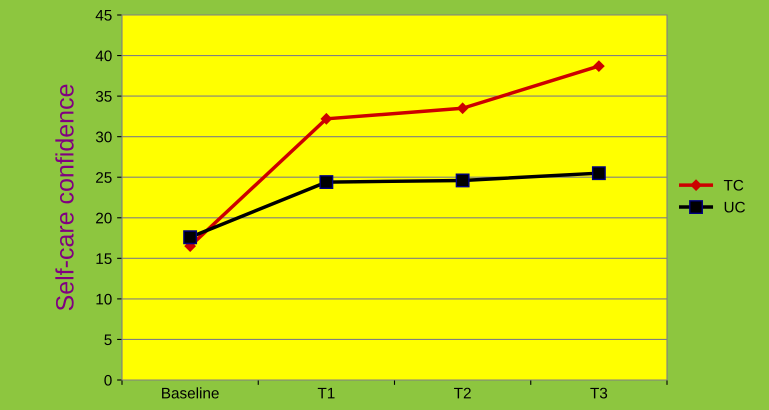 The height and width of the screenshot is (410, 769). What do you see at coordinates (108, 380) in the screenshot?
I see `y-tick-label: 0` at bounding box center [108, 380].